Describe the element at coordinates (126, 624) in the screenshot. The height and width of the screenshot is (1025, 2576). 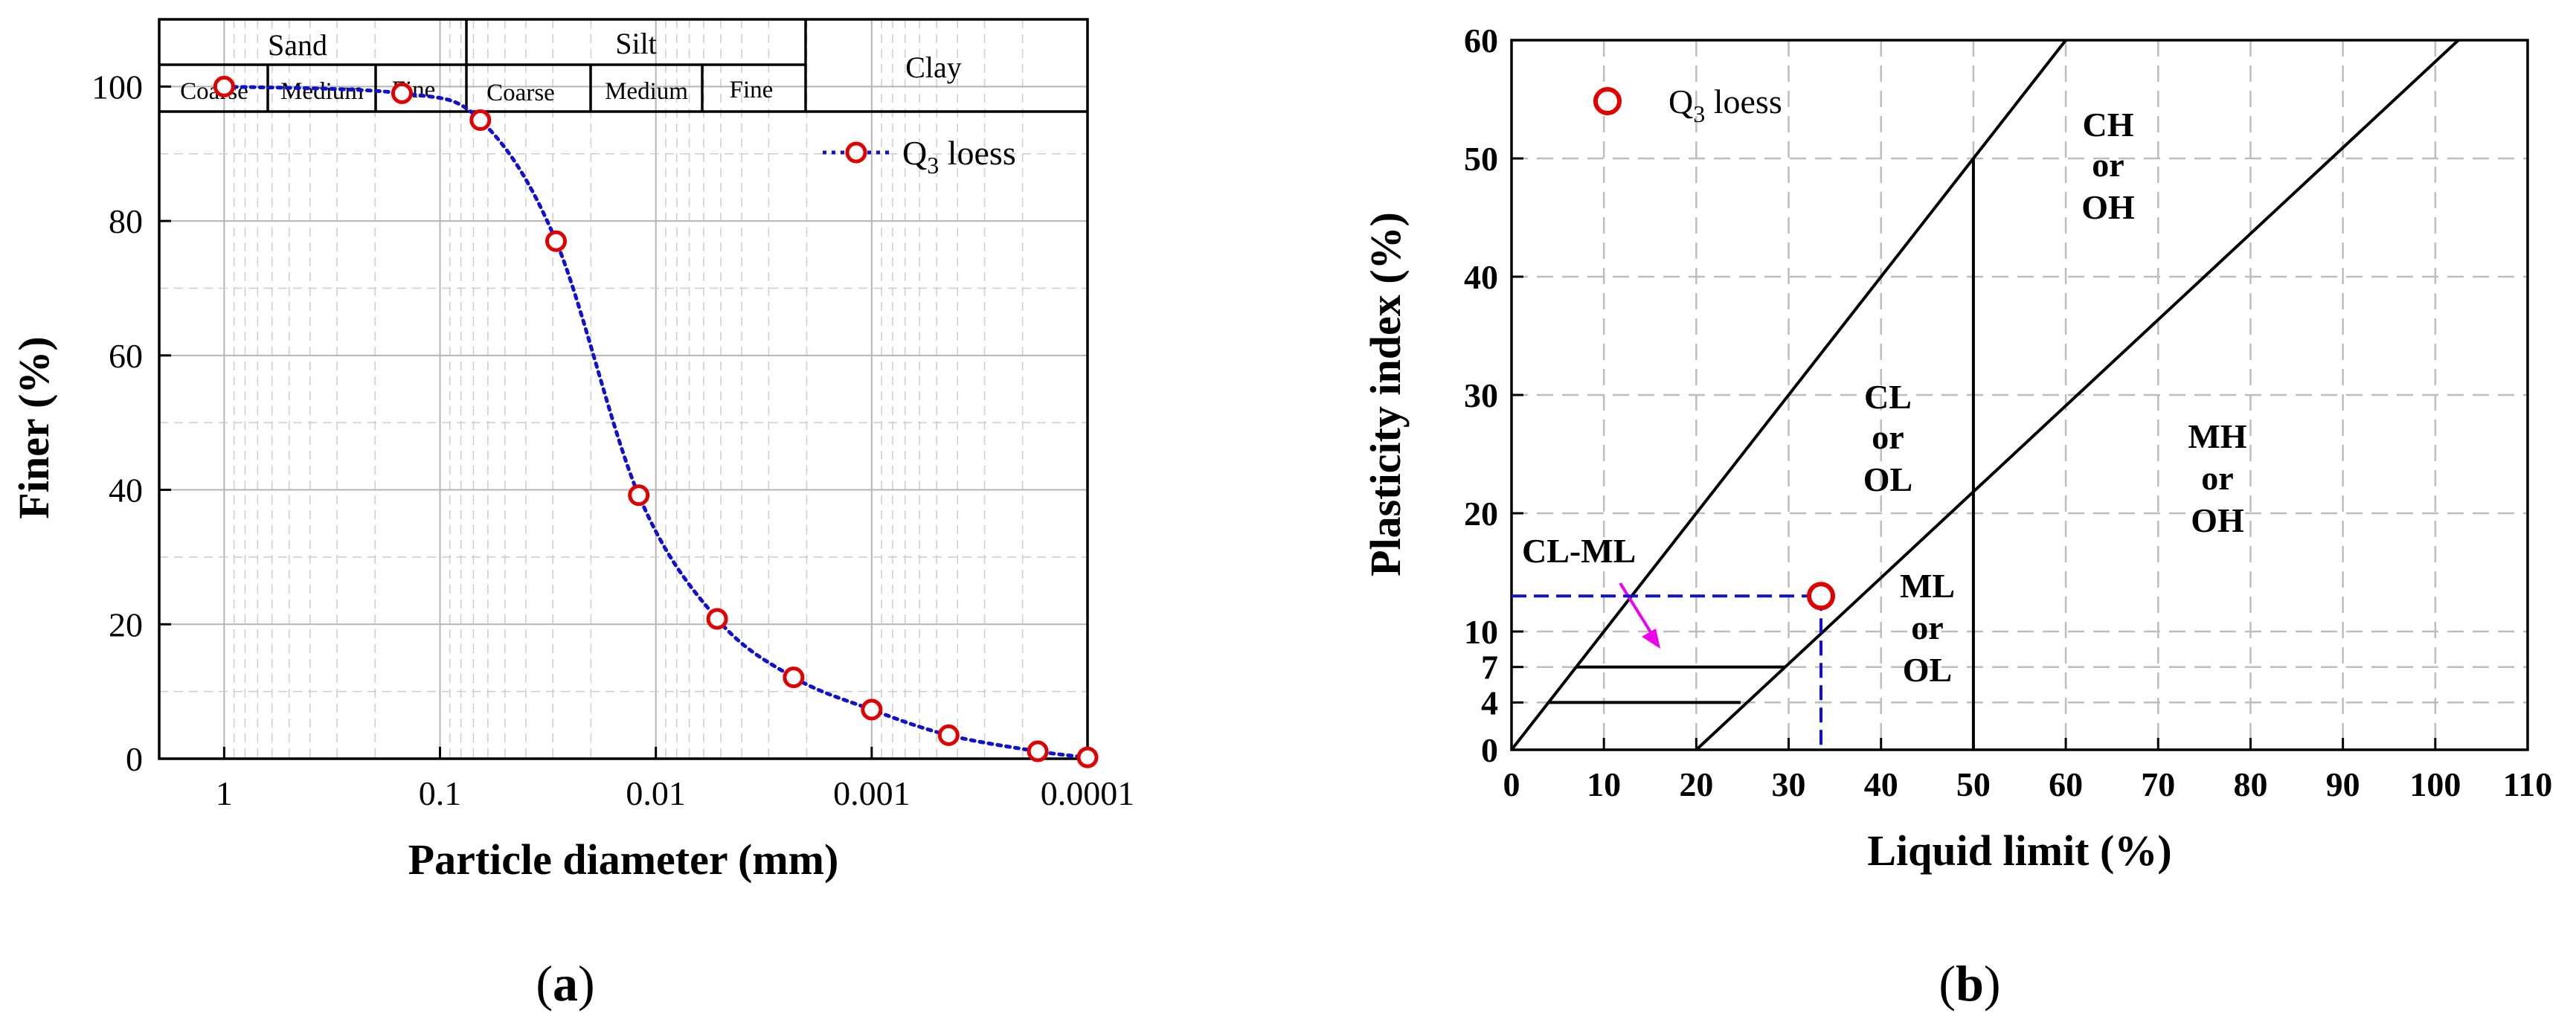
I see `y-tick-label-a: 20` at that location.